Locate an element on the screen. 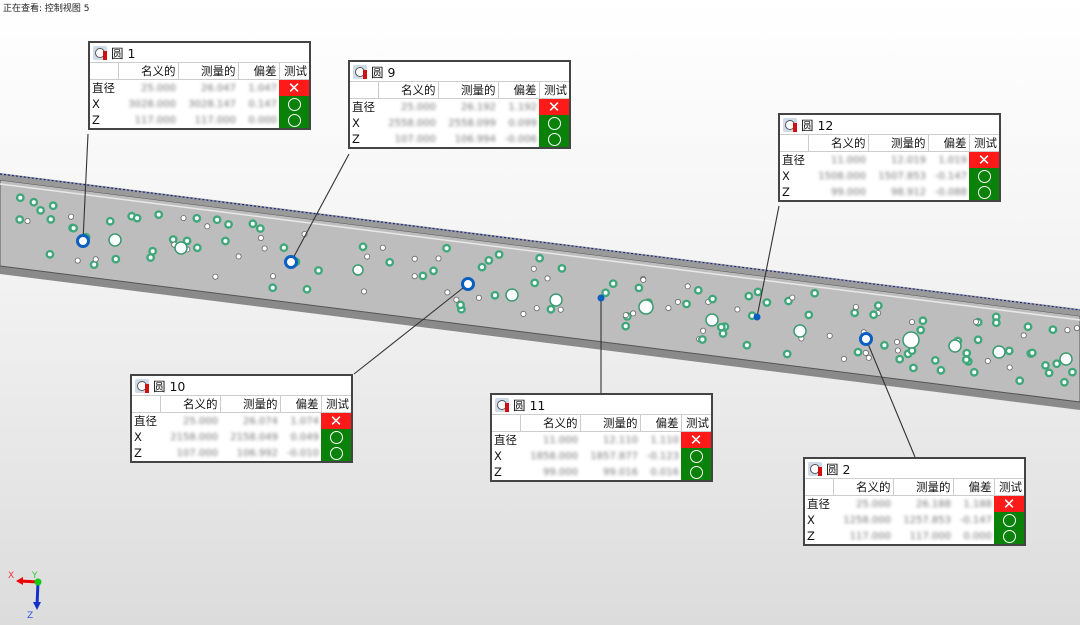  leader-line-c10 is located at coordinates (411, 329).